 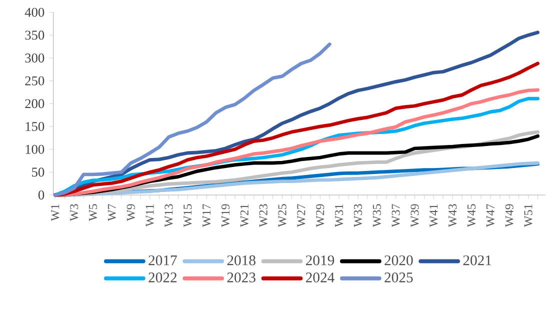 I want to click on legend-label: 2017, so click(x=162, y=260).